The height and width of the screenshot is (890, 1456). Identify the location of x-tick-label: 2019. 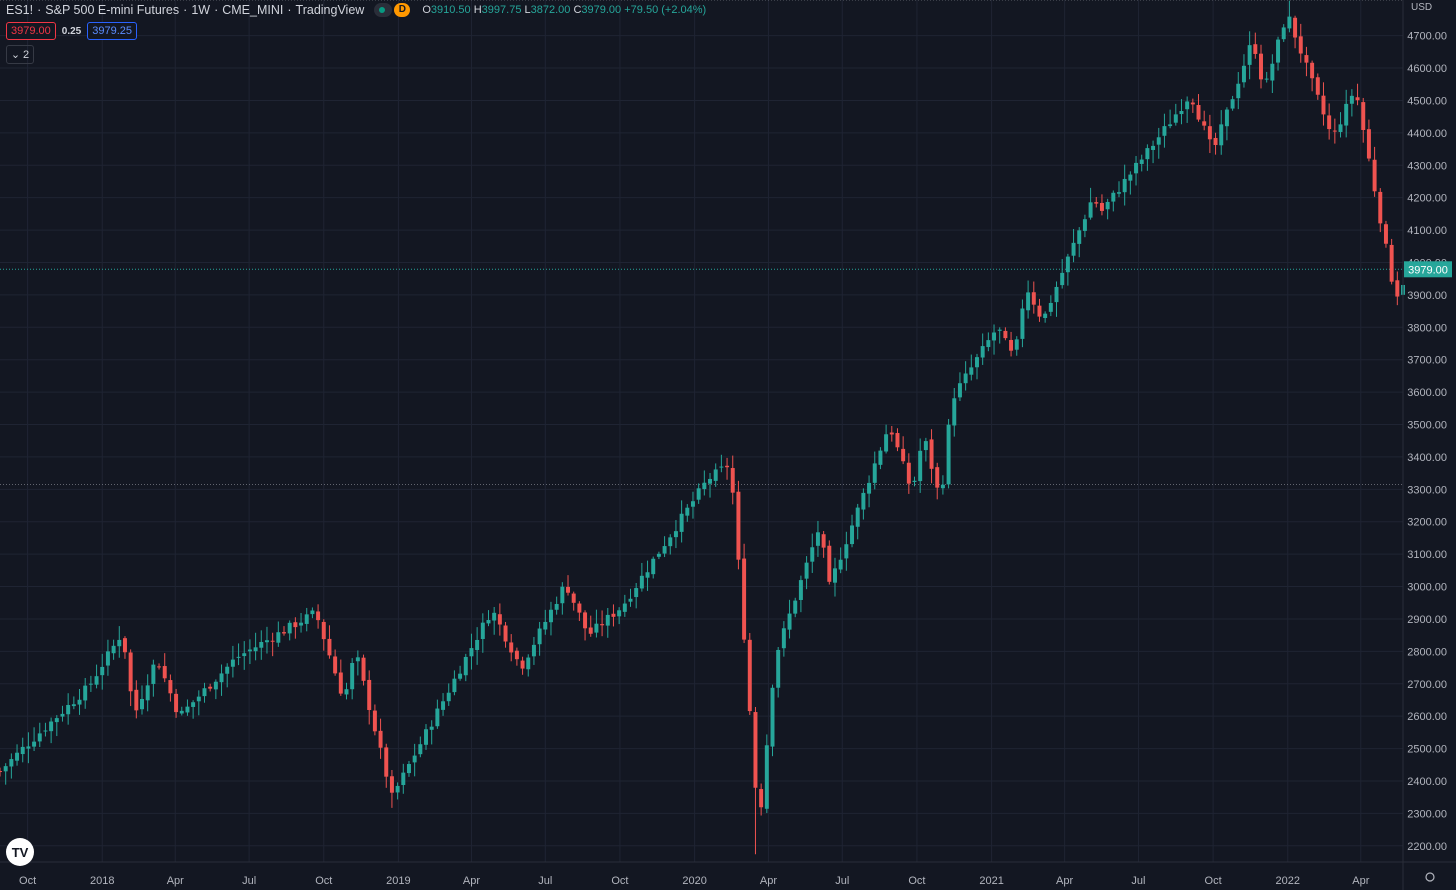
(398, 881).